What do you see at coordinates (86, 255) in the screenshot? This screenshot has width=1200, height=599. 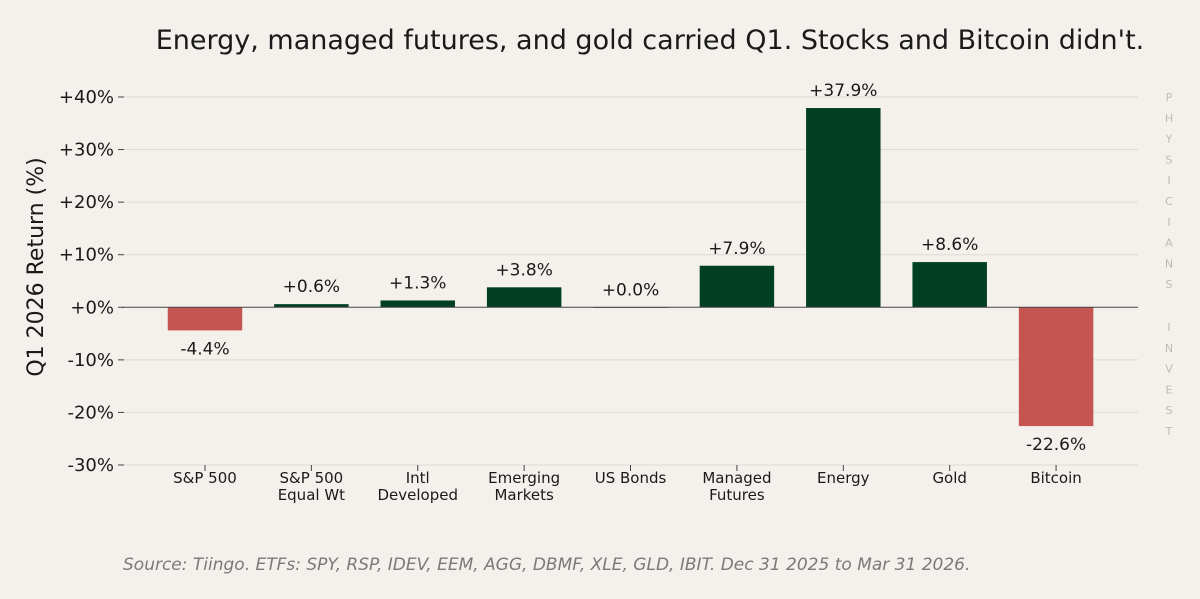 I see `y-tick-label: +10%` at bounding box center [86, 255].